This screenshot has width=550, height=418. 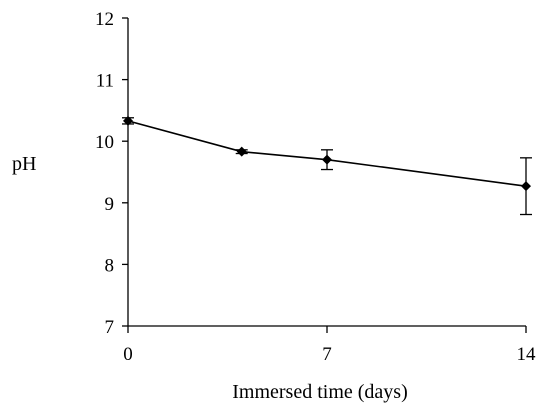 What do you see at coordinates (105, 81) in the screenshot?
I see `y-tick-label: 11` at bounding box center [105, 81].